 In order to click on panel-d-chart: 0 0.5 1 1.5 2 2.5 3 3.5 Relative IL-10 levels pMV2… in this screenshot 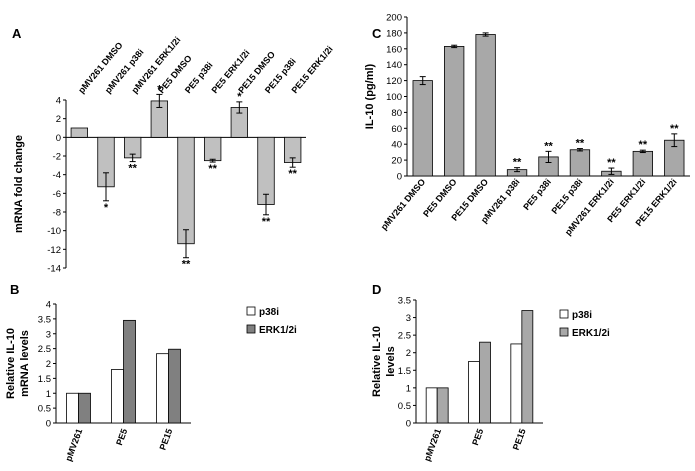, I will do `click(490, 379)`.